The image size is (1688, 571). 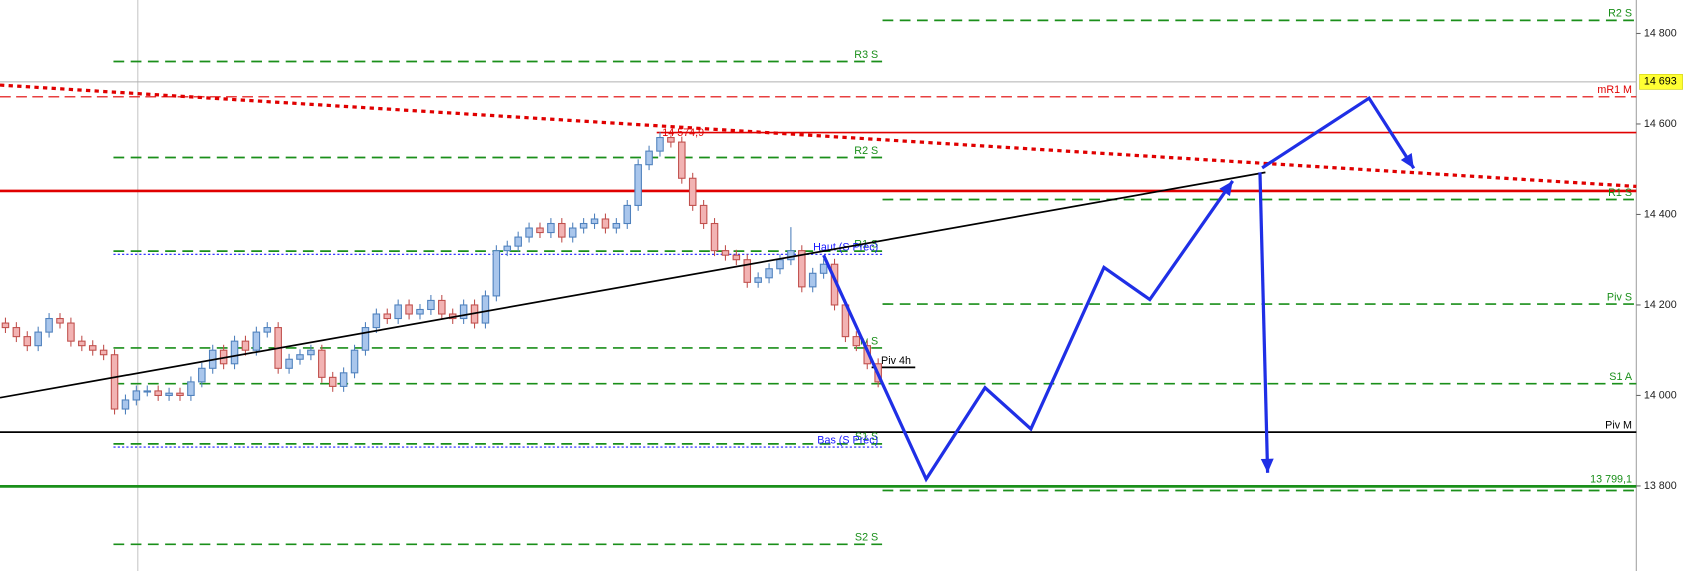 I want to click on level-label: Bas (S Préc), so click(x=847, y=440).